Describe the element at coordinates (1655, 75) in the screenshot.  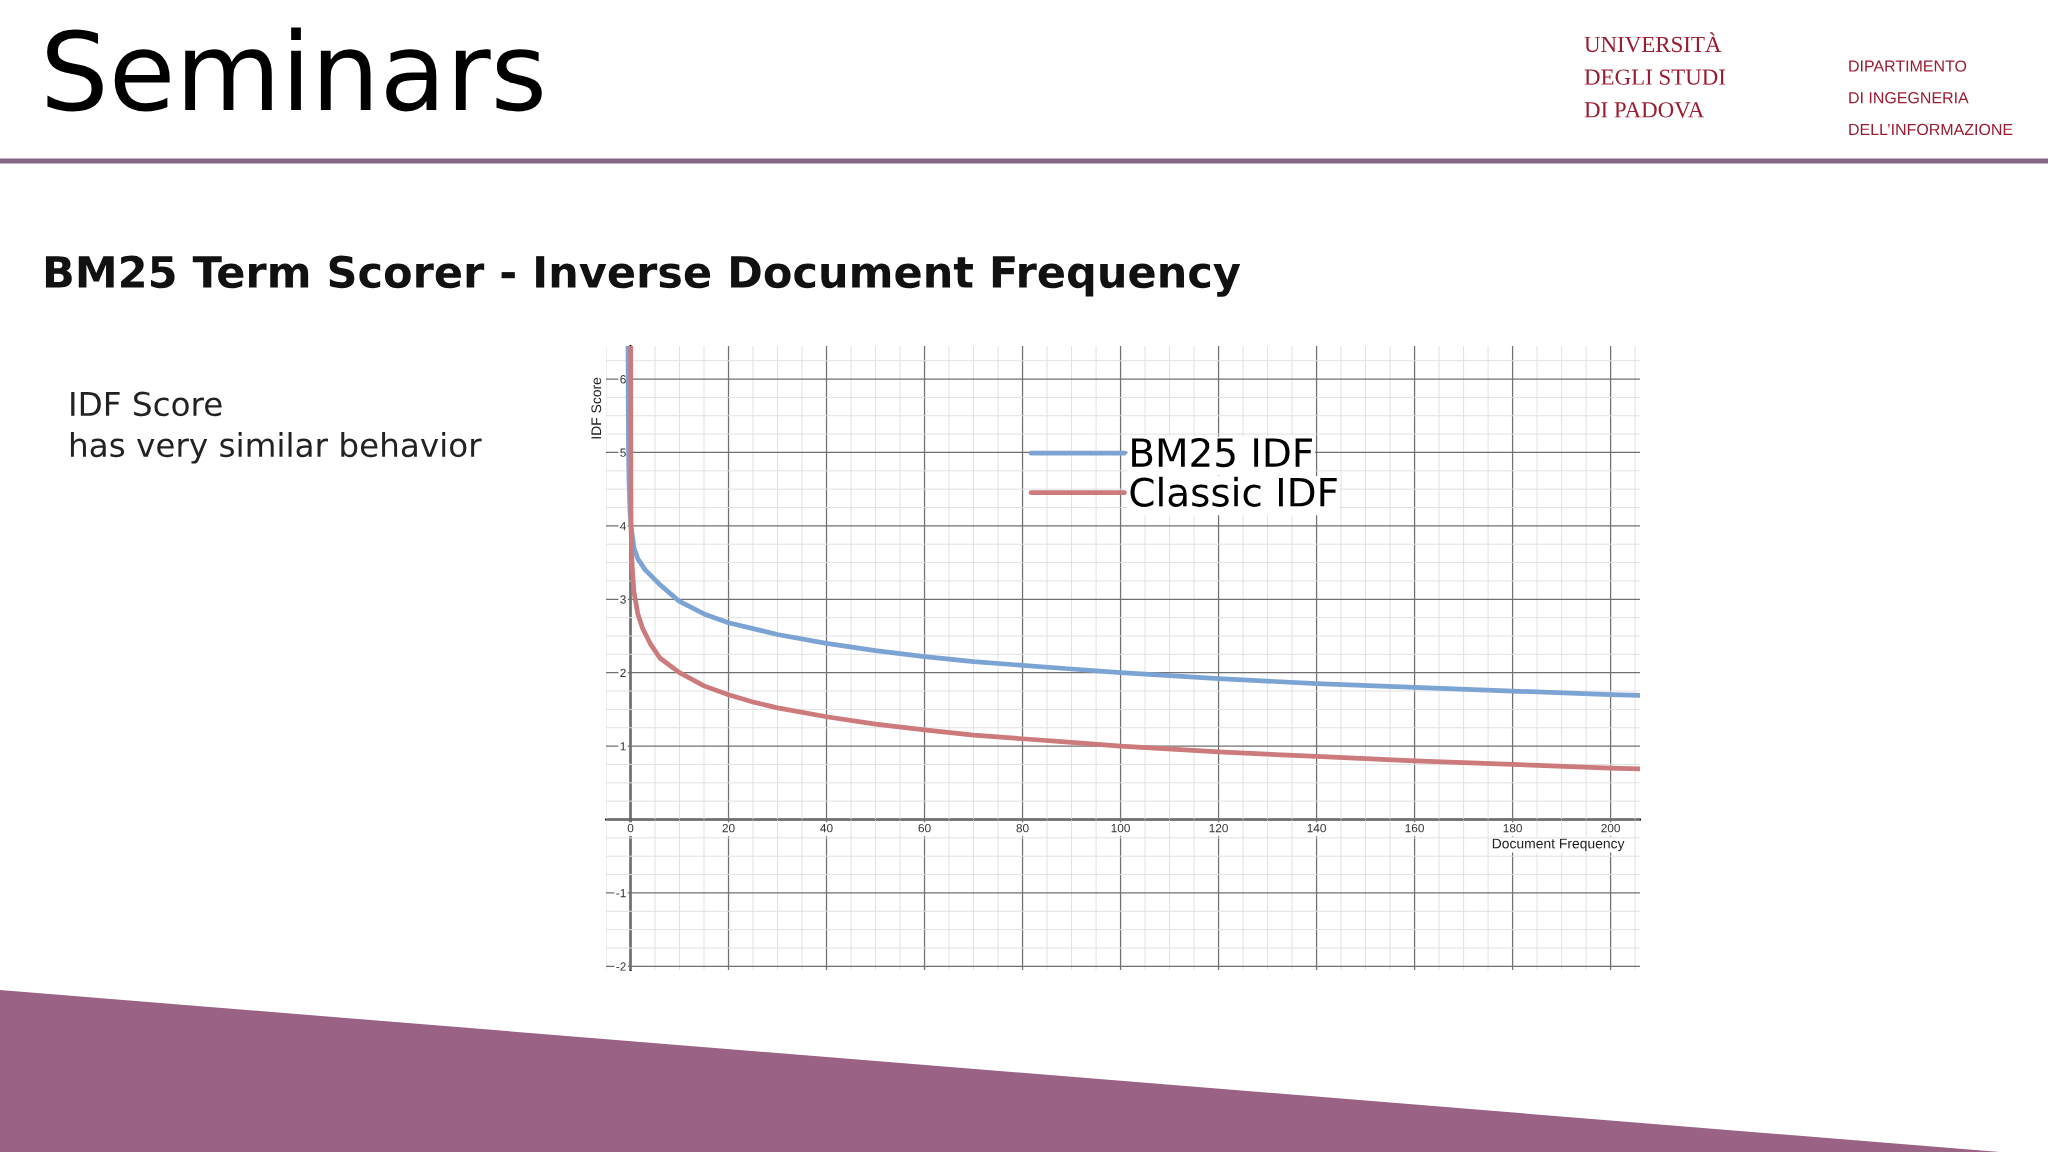
I see `text: UNIVERSITÀ DEGLI STUDI DI PADOVA` at that location.